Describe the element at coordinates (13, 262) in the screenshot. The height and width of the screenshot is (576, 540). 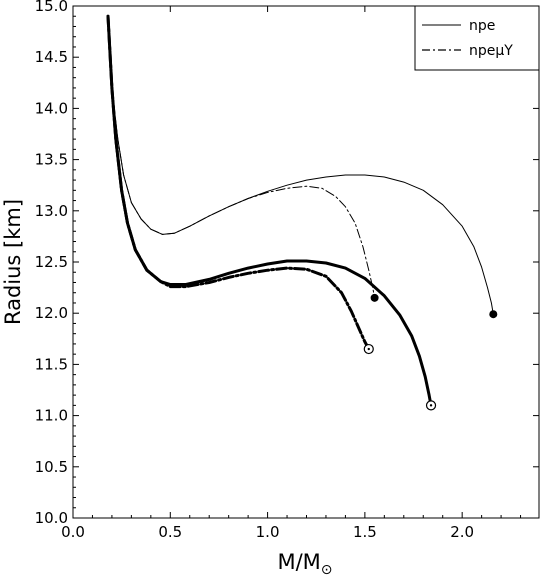
I see `y-axis-label: Radius [km]` at that location.